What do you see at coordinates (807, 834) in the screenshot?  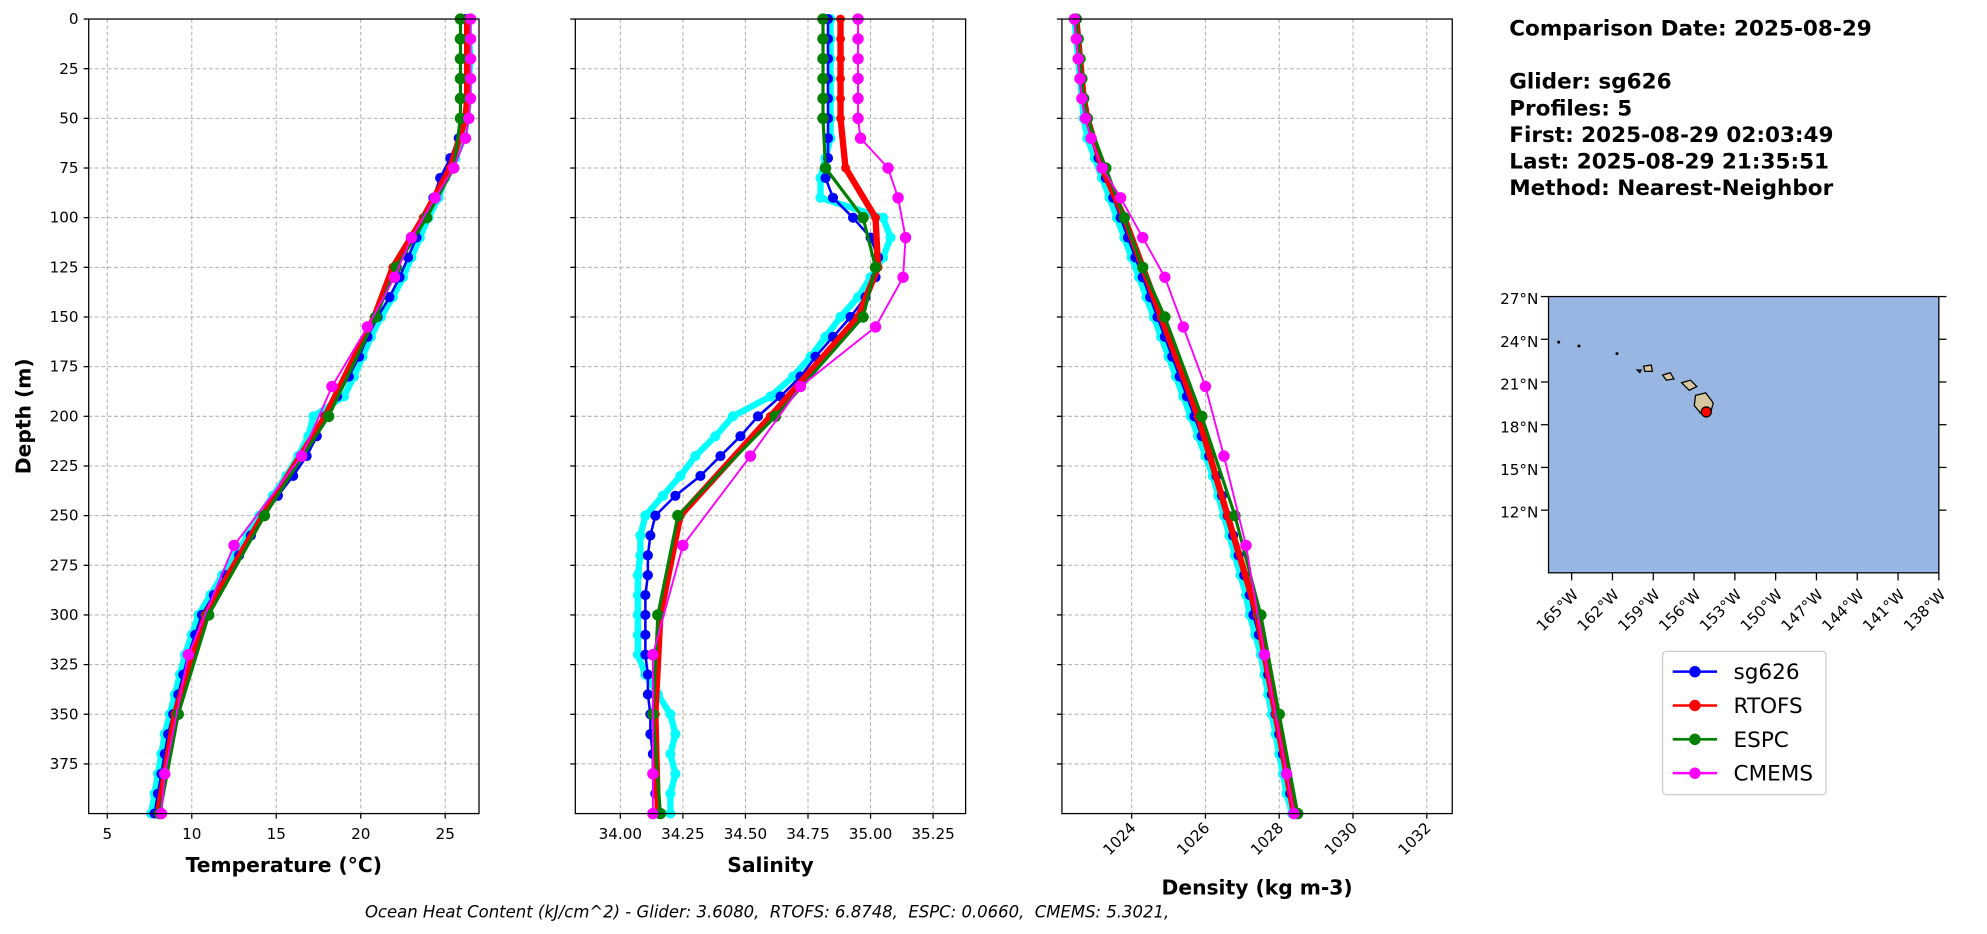 I see `x-tick-label: 34.75` at bounding box center [807, 834].